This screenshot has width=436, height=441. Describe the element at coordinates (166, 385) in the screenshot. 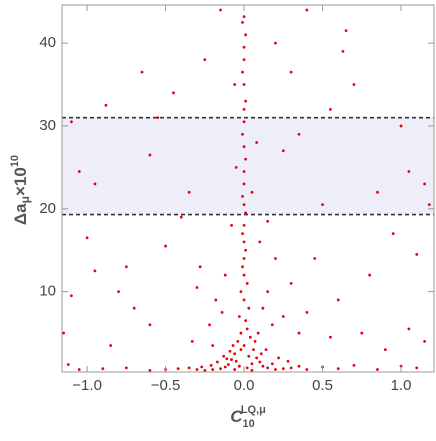

I see `x-tick-label: −0.5` at that location.